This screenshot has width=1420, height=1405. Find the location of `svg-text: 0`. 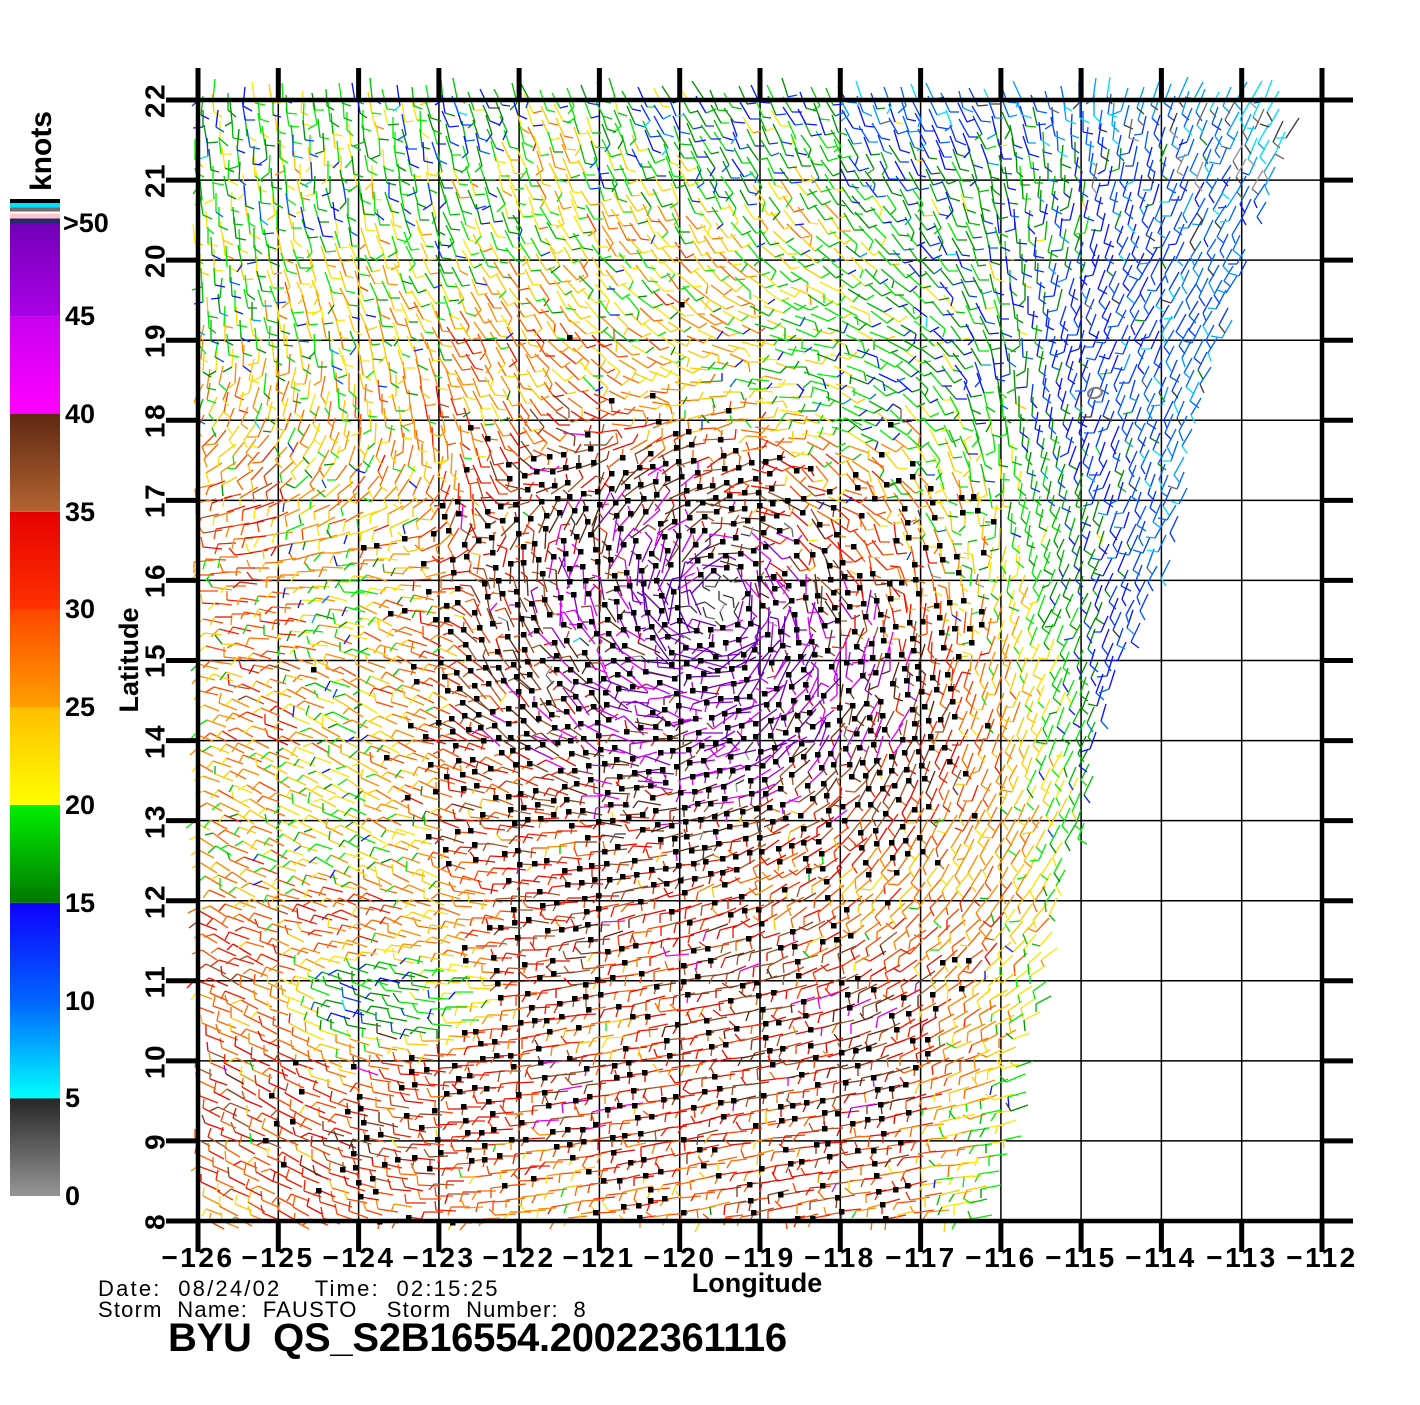

svg-text: 0 is located at coordinates (72, 1196).